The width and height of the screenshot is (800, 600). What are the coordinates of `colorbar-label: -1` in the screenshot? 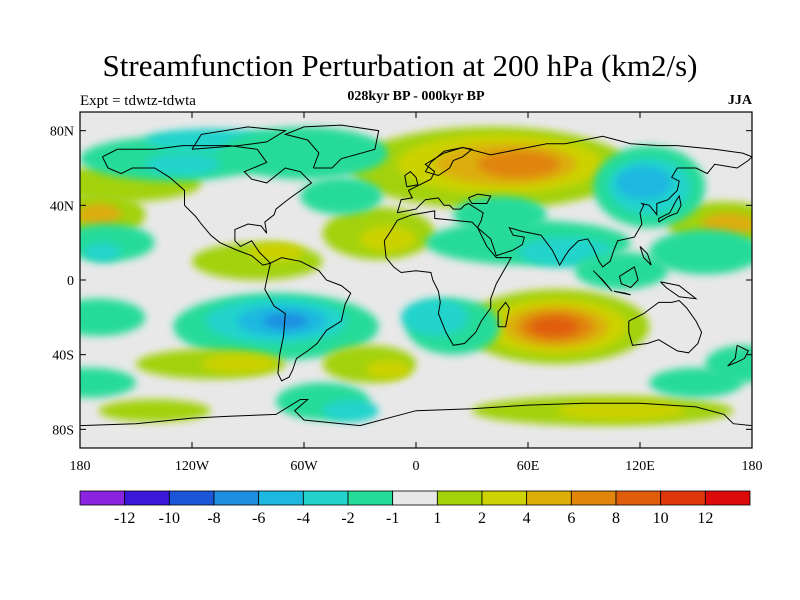 It's located at (392, 518).